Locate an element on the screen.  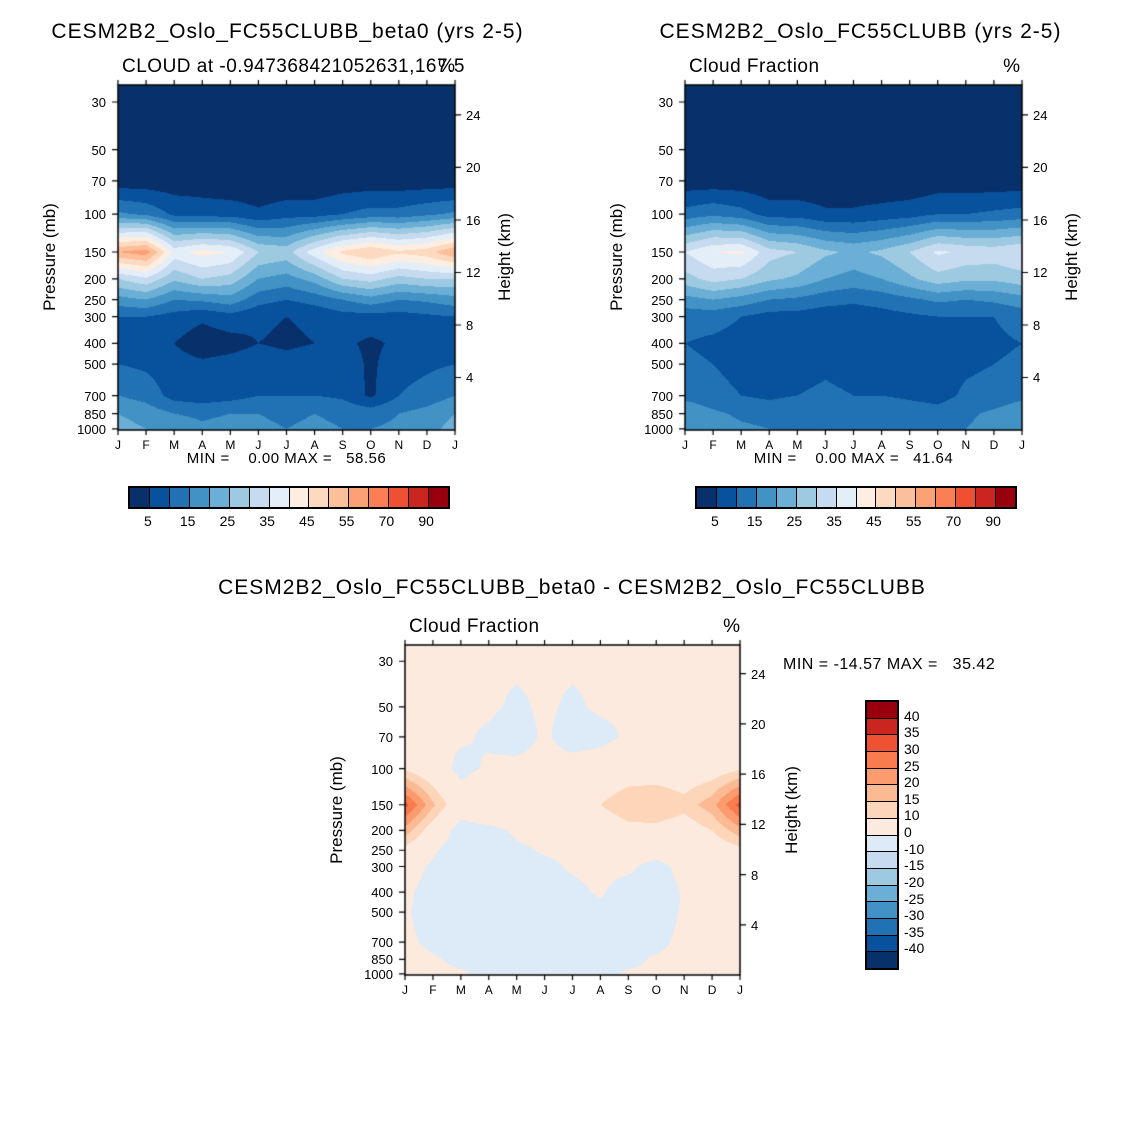
month-tick-label: N is located at coordinates (399, 445).